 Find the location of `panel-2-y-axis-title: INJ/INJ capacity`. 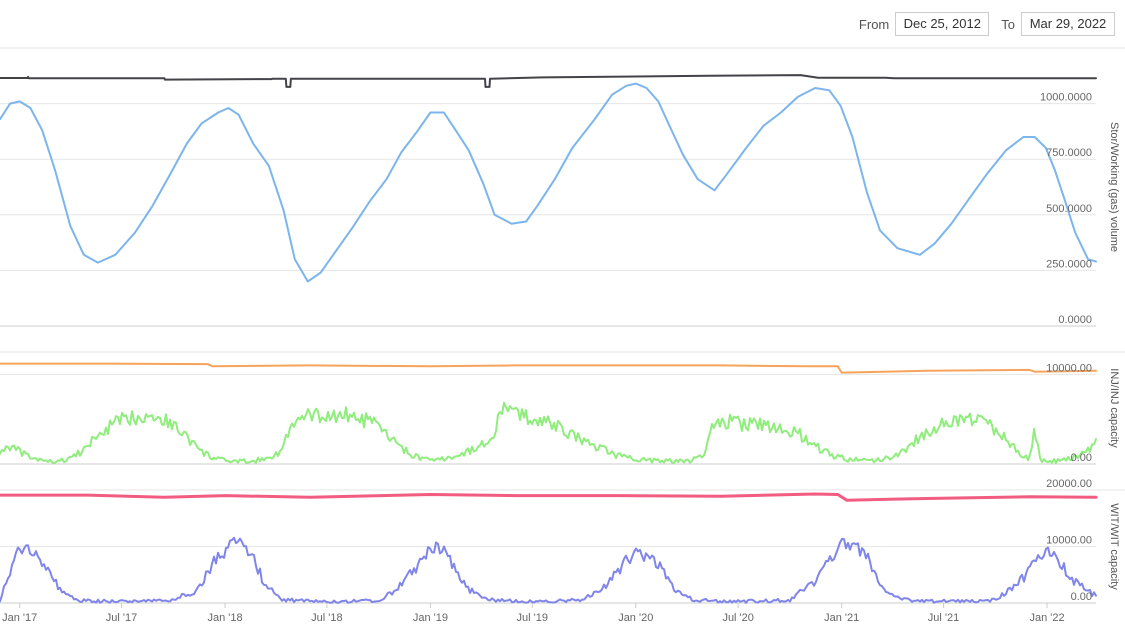

panel-2-y-axis-title: INJ/INJ capacity is located at coordinates (1114, 408).